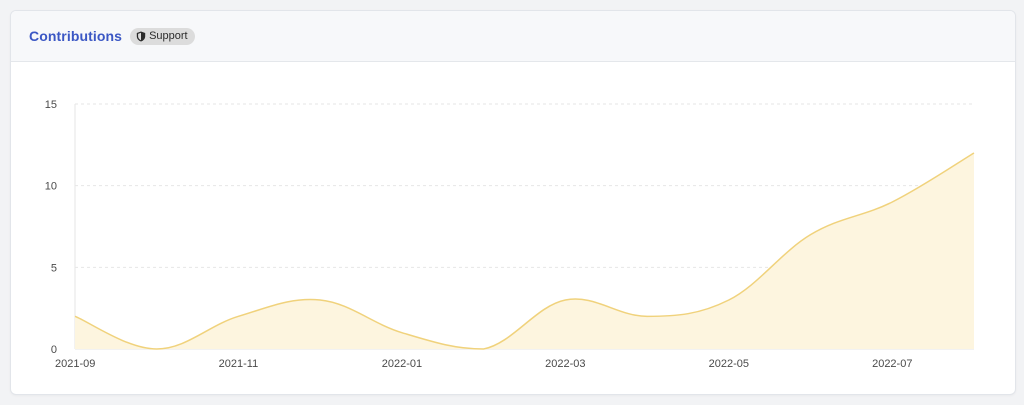  I want to click on card-header: Contributions Support, so click(513, 36).